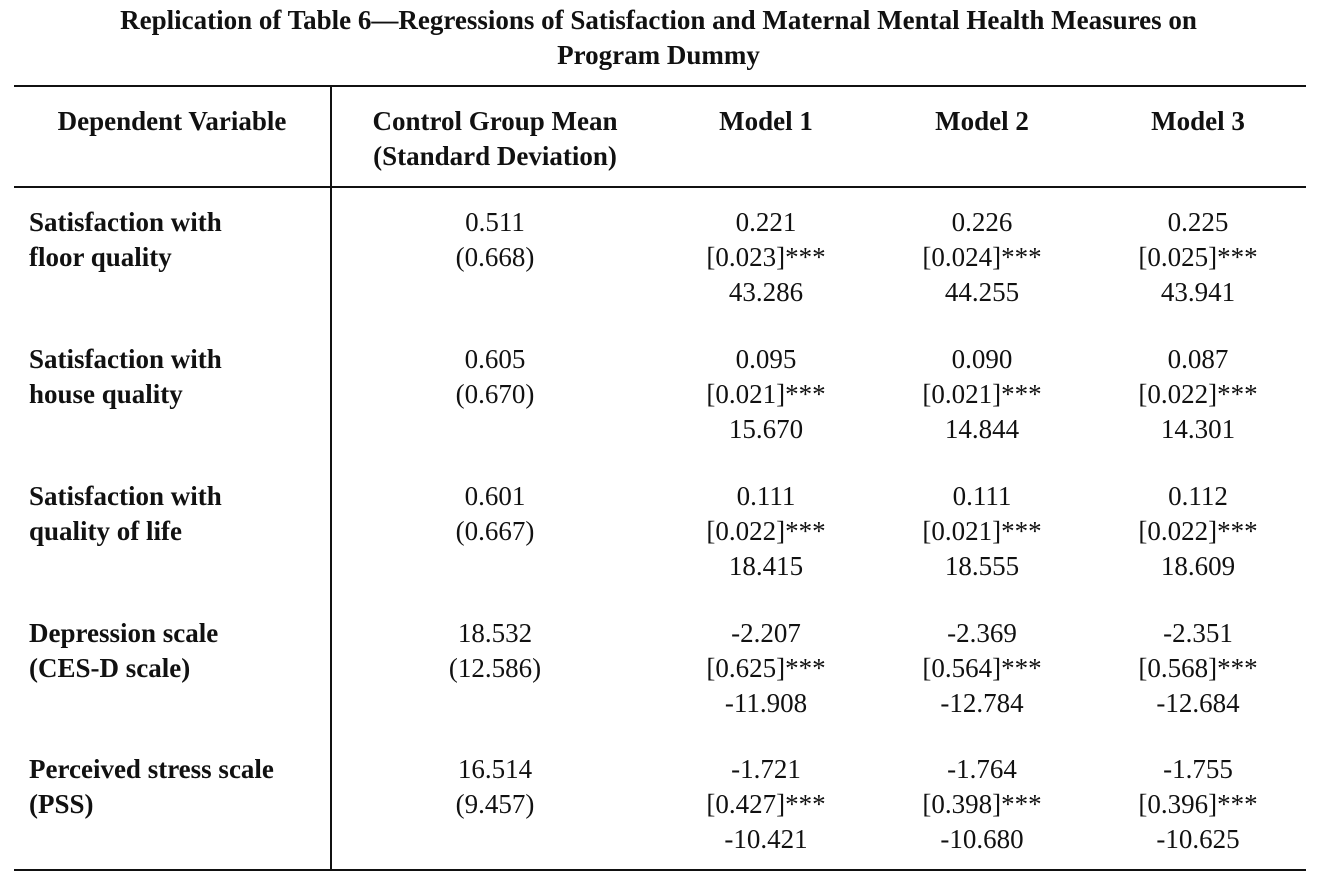 The width and height of the screenshot is (1317, 881). Describe the element at coordinates (766, 121) in the screenshot. I see `header-model-1: Model 1` at that location.